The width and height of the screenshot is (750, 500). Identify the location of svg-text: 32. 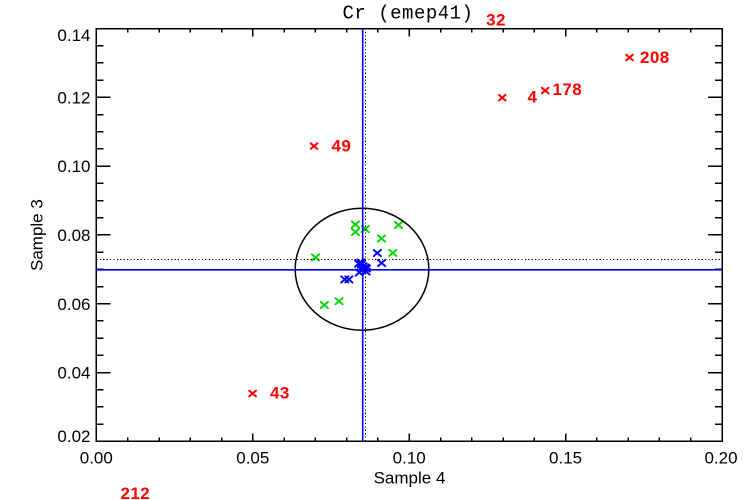
(496, 20).